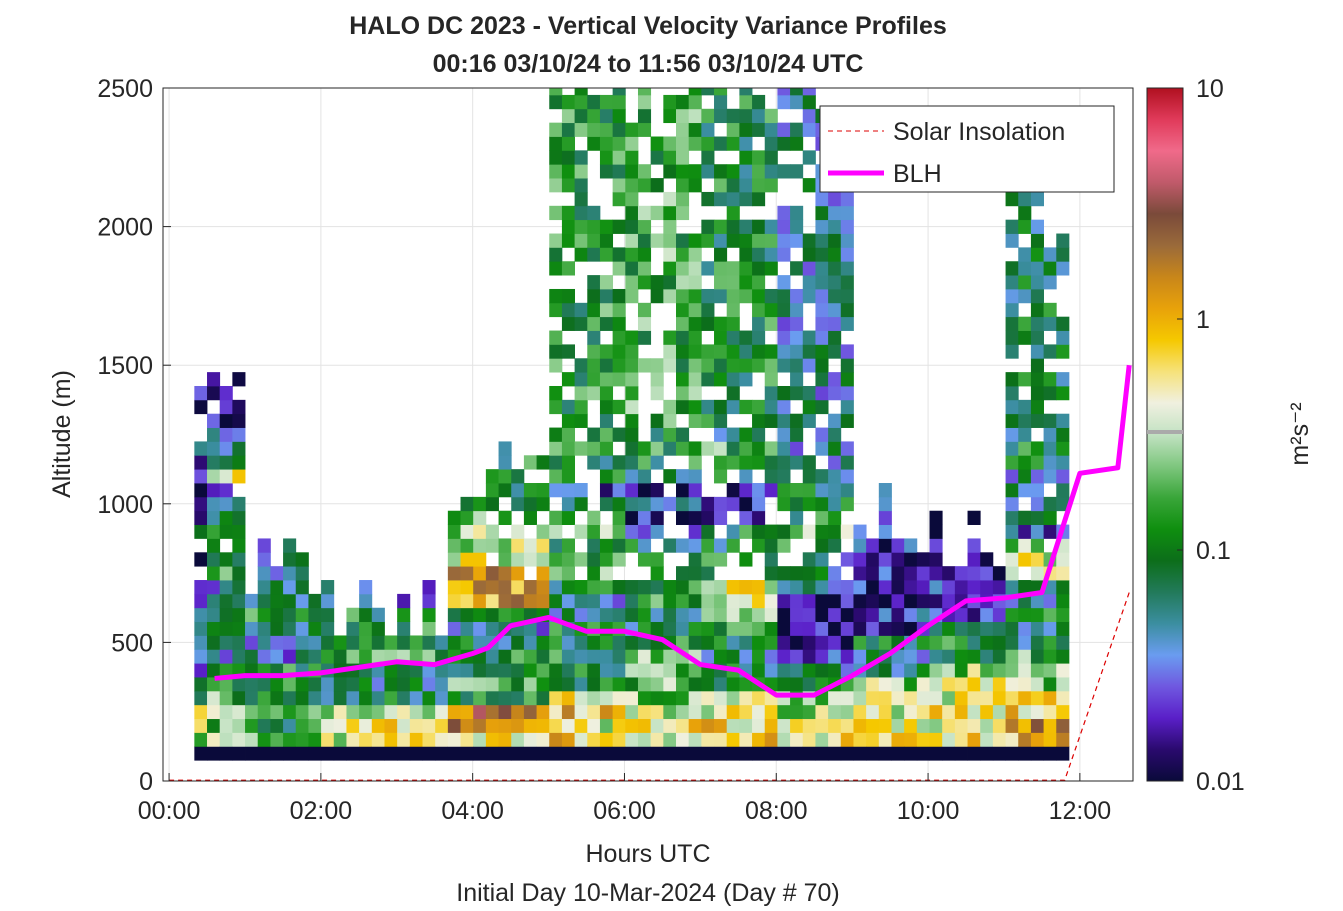 This screenshot has width=1343, height=911. What do you see at coordinates (776, 811) in the screenshot?
I see `x-tick-label: 08:00` at bounding box center [776, 811].